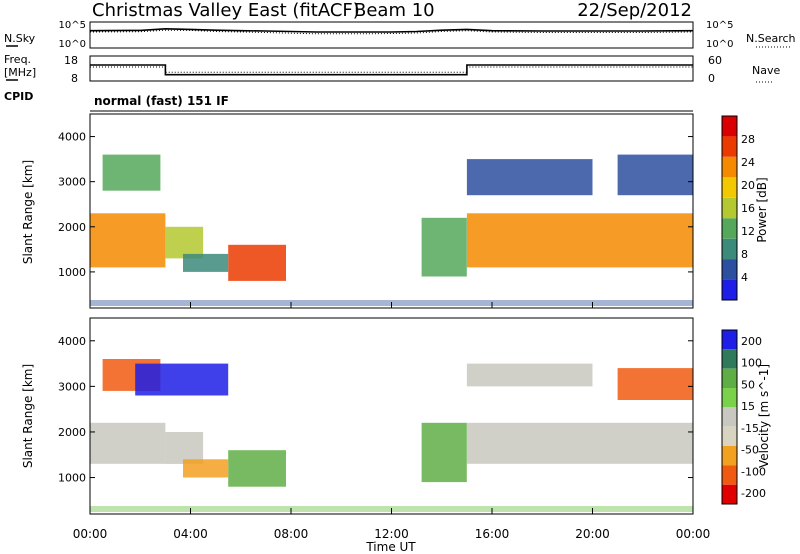 This screenshot has height=554, width=800. I want to click on velocity-colorbar-tick: -50, so click(750, 450).